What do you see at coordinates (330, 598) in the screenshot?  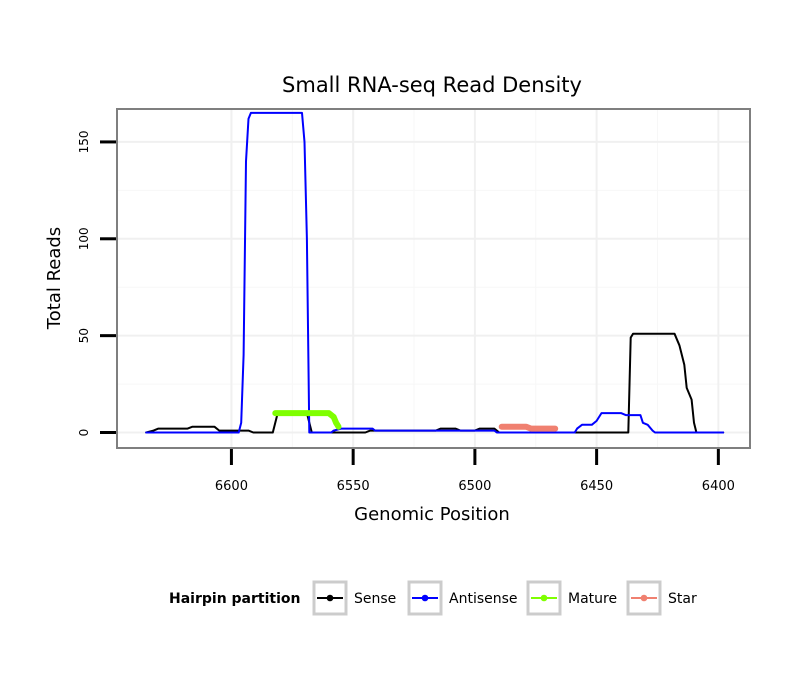 I see `legend-dot-sense` at bounding box center [330, 598].